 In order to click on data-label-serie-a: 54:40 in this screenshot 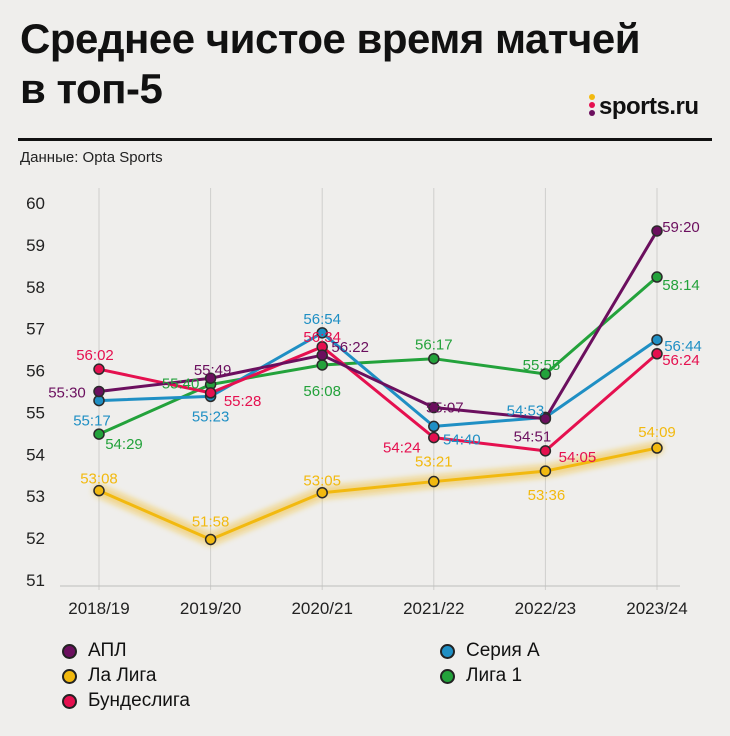, I will do `click(462, 439)`.